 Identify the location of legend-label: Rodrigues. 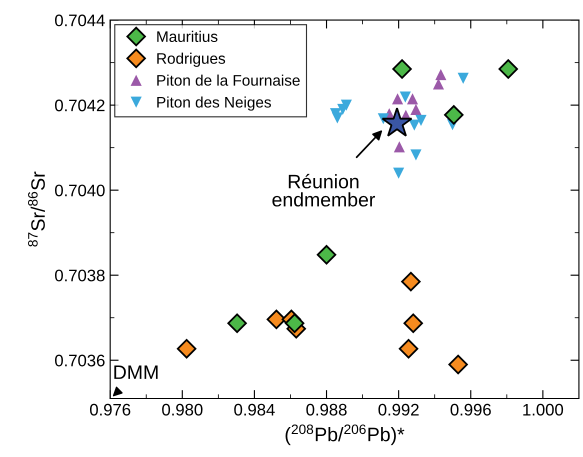
(191, 59).